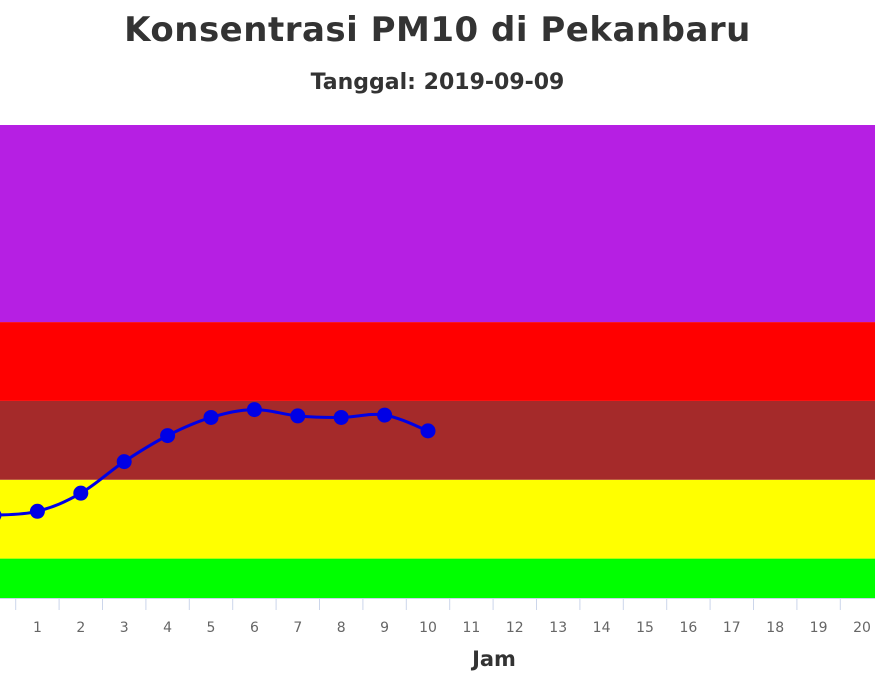 The image size is (875, 700). What do you see at coordinates (80, 628) in the screenshot?
I see `x-tick-label: 2` at bounding box center [80, 628].